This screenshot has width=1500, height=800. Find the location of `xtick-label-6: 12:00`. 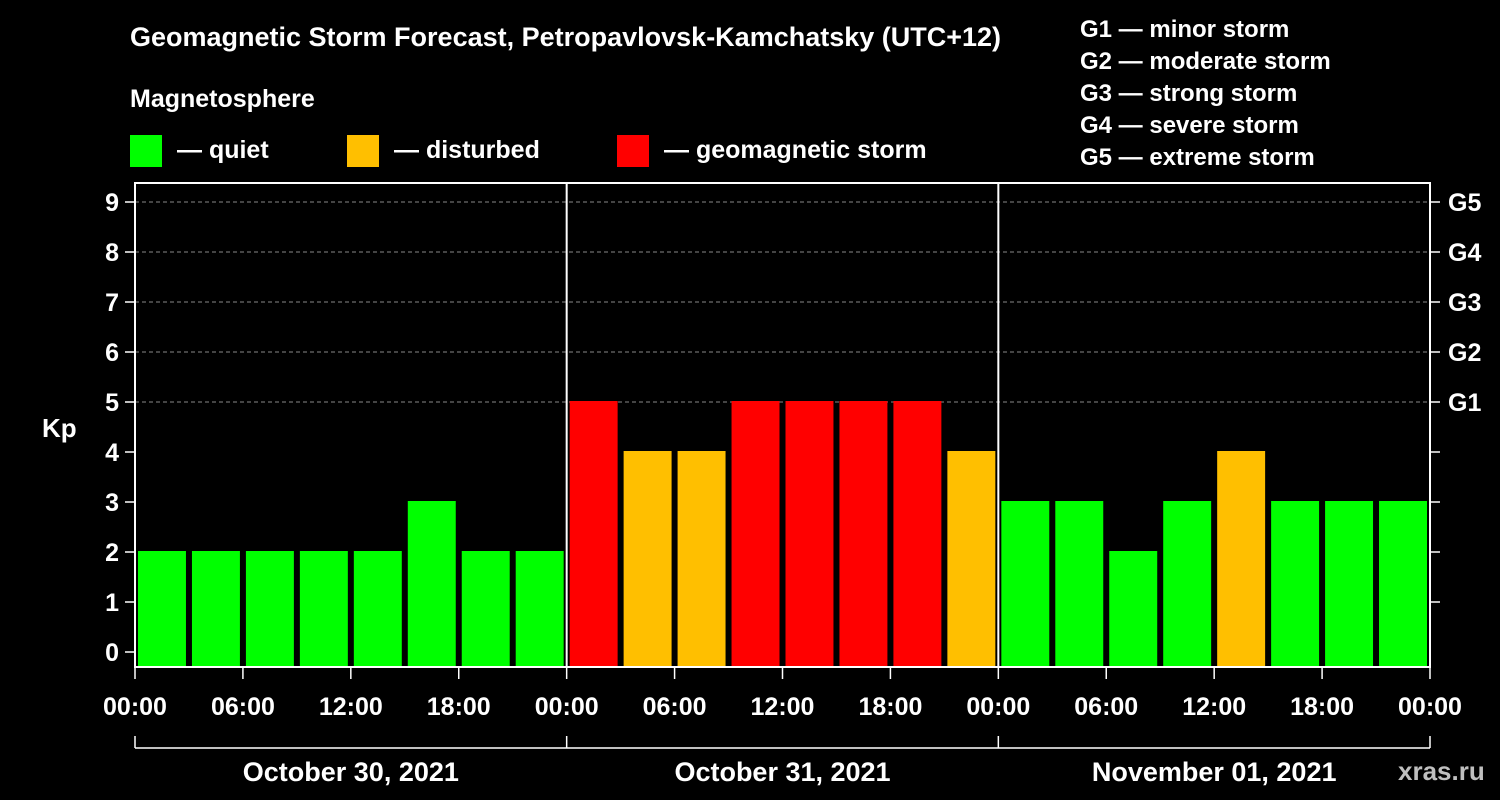

xtick-label-6: 12:00 is located at coordinates (783, 707).